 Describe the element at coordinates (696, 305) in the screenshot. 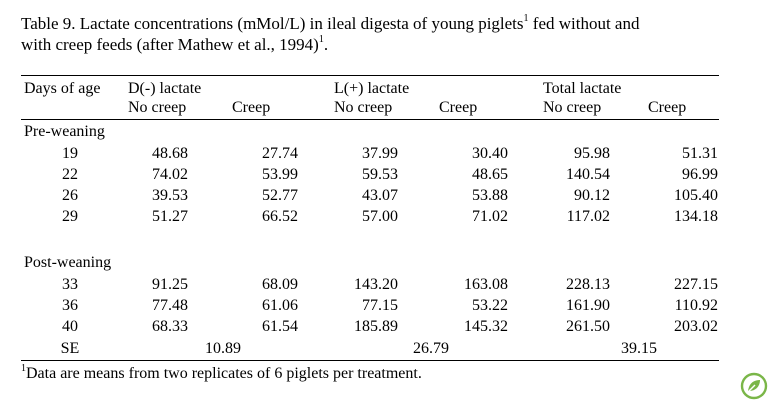

I see `cell-value: 110.92` at that location.